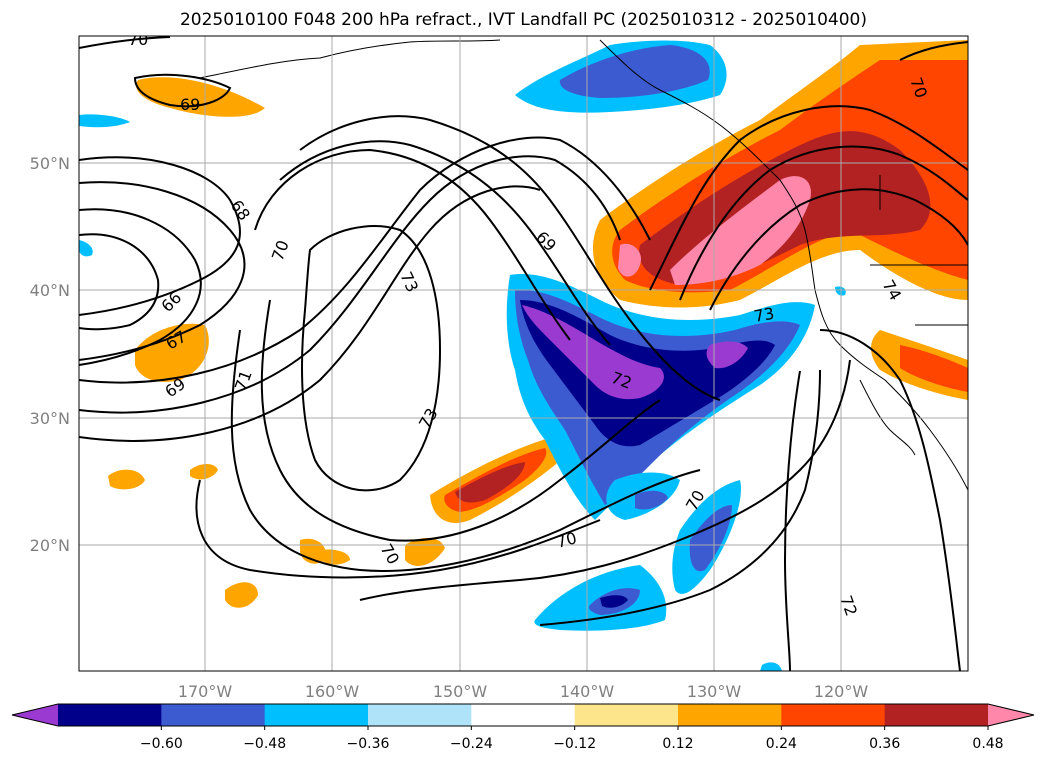  Describe the element at coordinates (368, 744) in the screenshot. I see `colorbar-tick-label: −0.36` at that location.